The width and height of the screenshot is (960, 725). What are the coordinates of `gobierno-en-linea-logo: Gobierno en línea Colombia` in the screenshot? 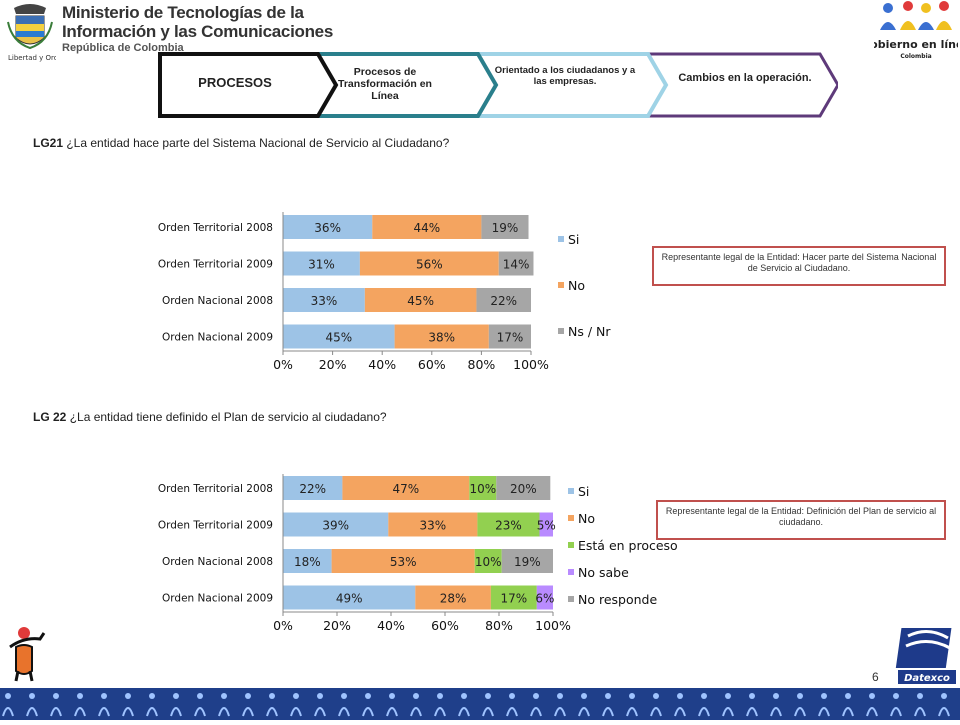 It's located at (916, 30).